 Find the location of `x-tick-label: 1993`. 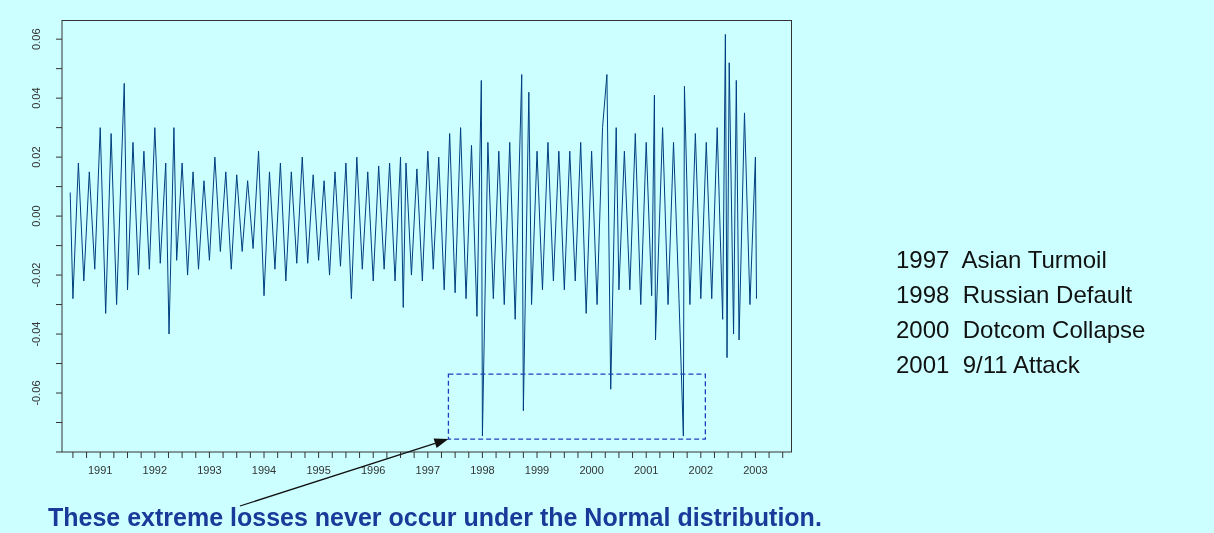

x-tick-label: 1993 is located at coordinates (209, 470).